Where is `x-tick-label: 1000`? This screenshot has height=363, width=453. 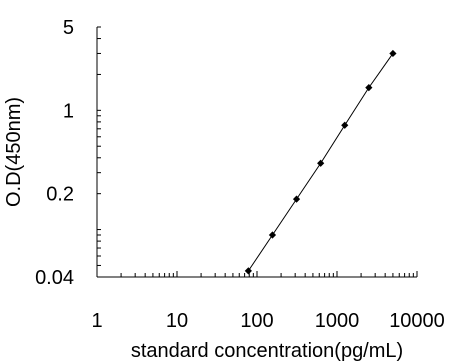
x-tick-label: 1000 is located at coordinates (337, 321).